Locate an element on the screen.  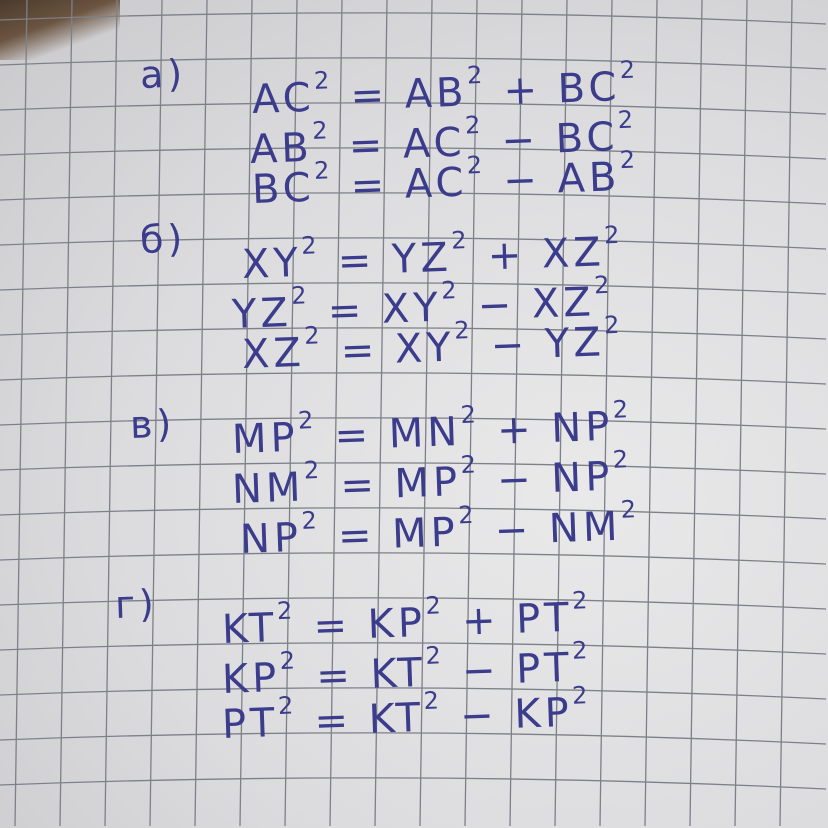
equation-term: = AC is located at coordinates (409, 184).